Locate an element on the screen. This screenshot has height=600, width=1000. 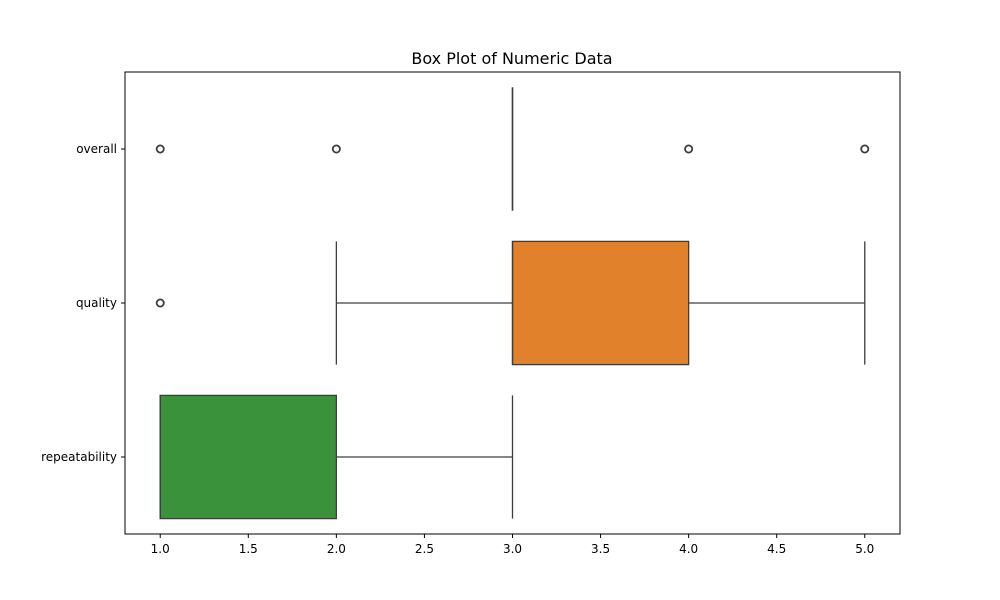
chart-title: Box Plot of Numeric Data is located at coordinates (511, 58).